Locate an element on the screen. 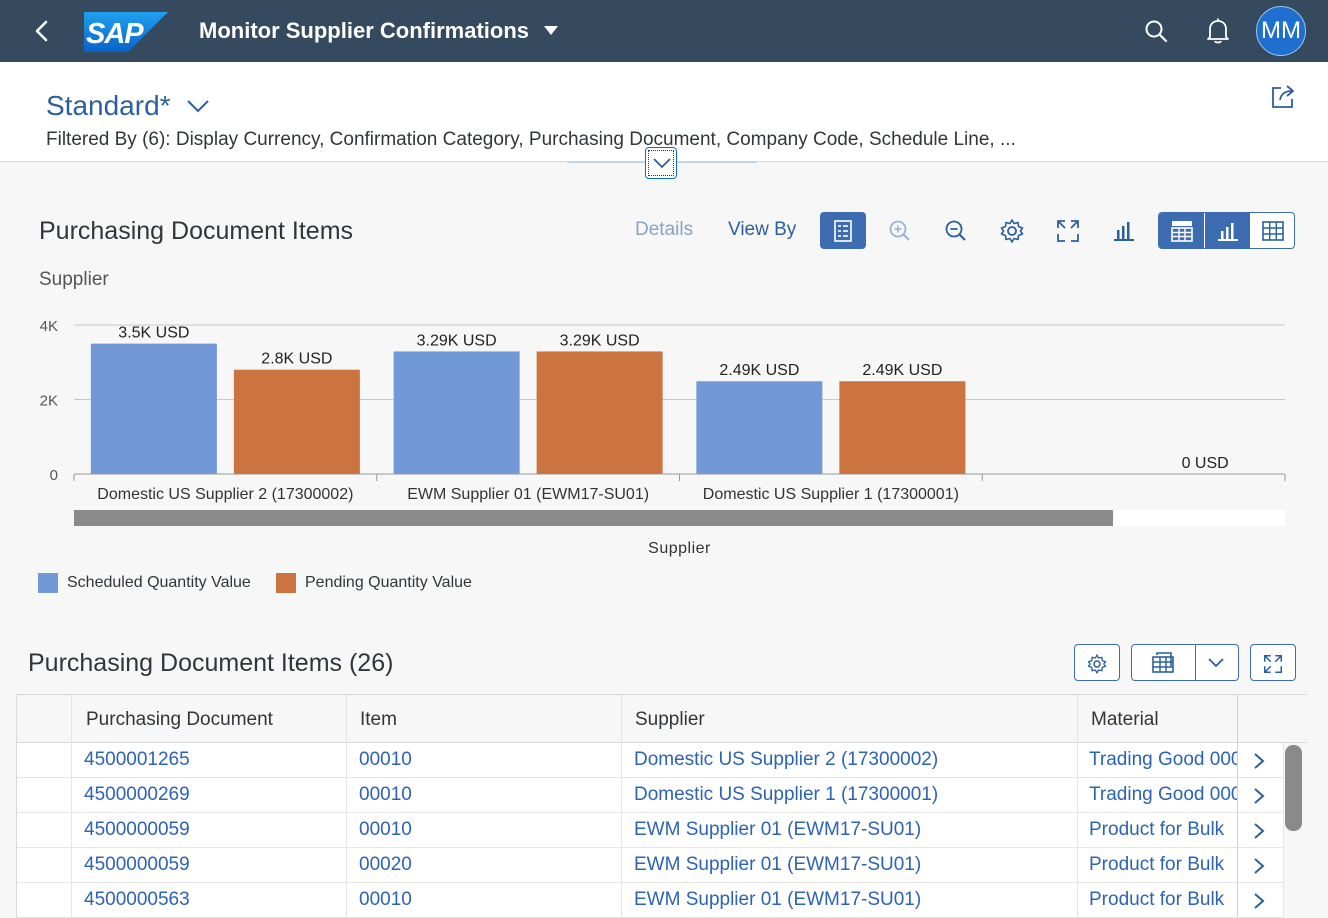 This screenshot has width=1328, height=918. table-grid-icon is located at coordinates (1273, 231).